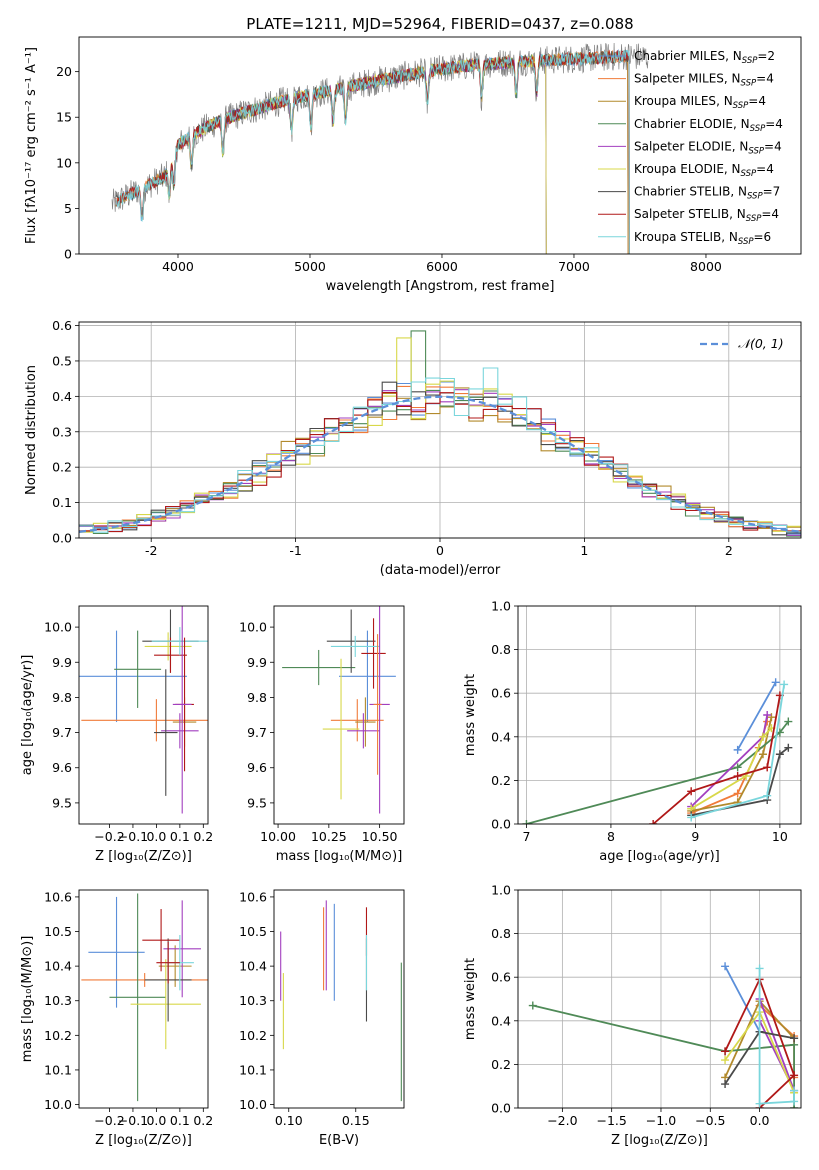 The height and width of the screenshot is (1170, 819). What do you see at coordinates (729, 761) in the screenshot?
I see `weight-line-salpeter-elodie` at bounding box center [729, 761].